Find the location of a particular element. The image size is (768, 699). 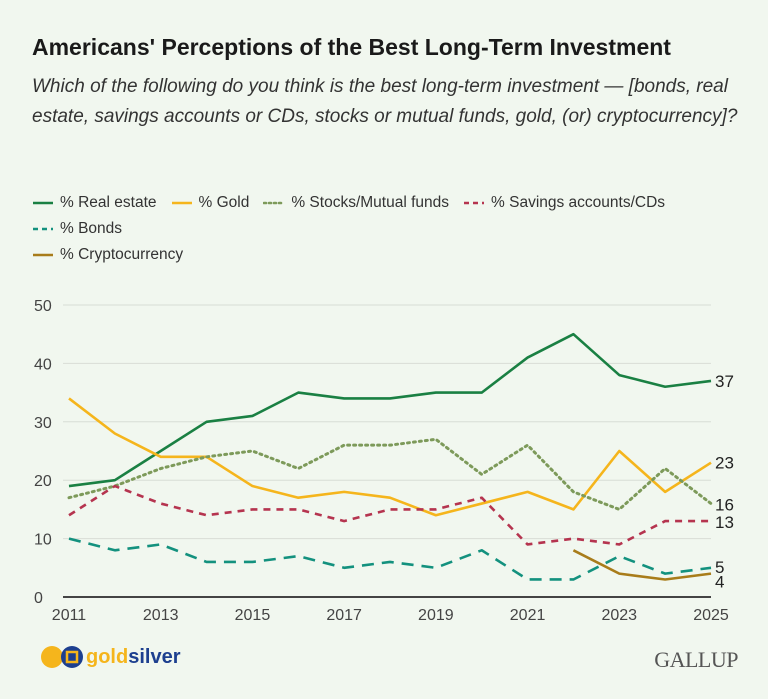

x-tick-label: 2017 is located at coordinates (344, 615).